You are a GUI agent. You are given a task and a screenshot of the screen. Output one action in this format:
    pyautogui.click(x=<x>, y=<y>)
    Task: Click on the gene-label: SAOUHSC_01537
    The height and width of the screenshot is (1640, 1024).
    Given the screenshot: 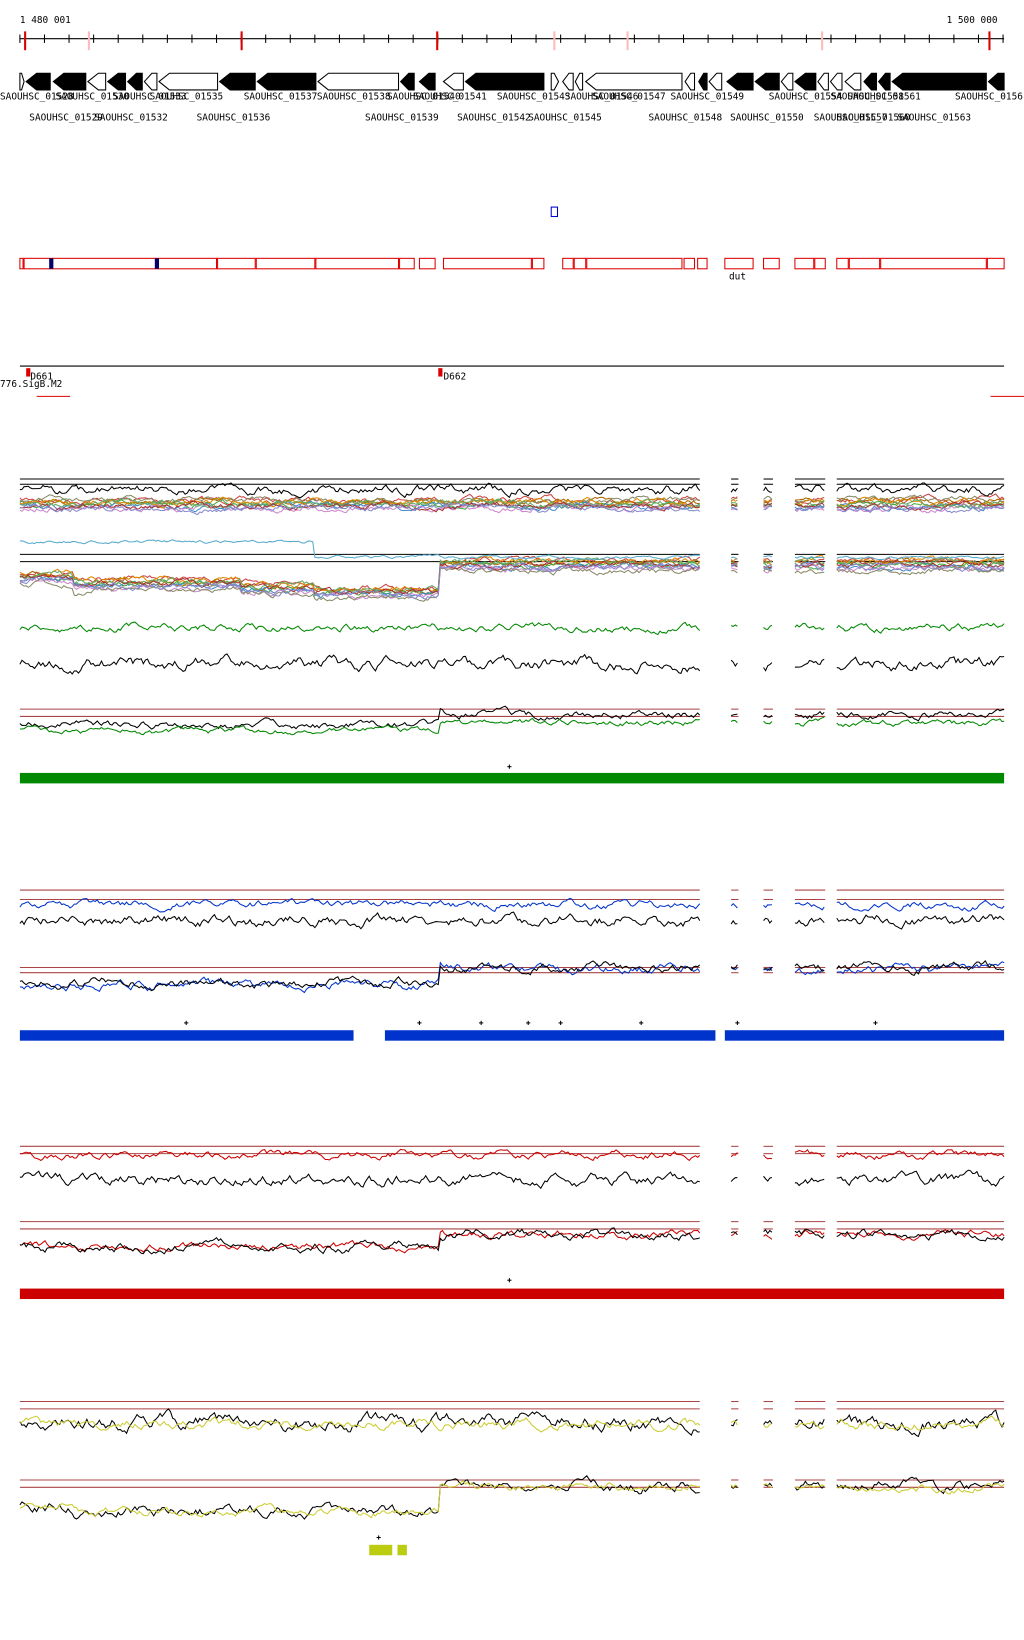 What is the action you would take?
    pyautogui.click(x=281, y=96)
    